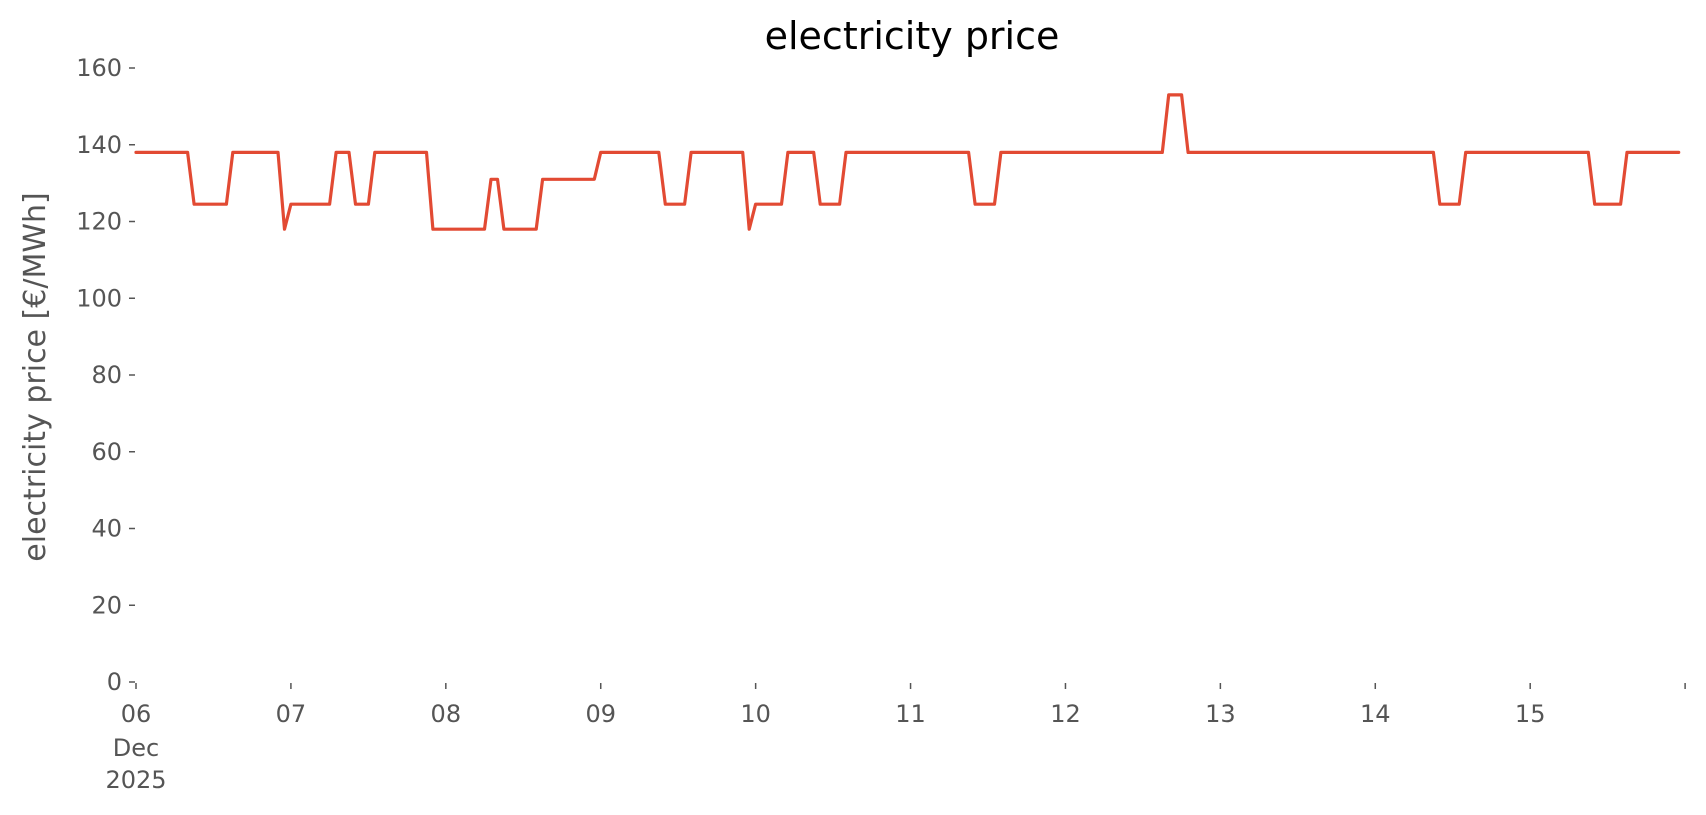 The height and width of the screenshot is (815, 1706). I want to click on y-tick-label: 20, so click(106, 605).